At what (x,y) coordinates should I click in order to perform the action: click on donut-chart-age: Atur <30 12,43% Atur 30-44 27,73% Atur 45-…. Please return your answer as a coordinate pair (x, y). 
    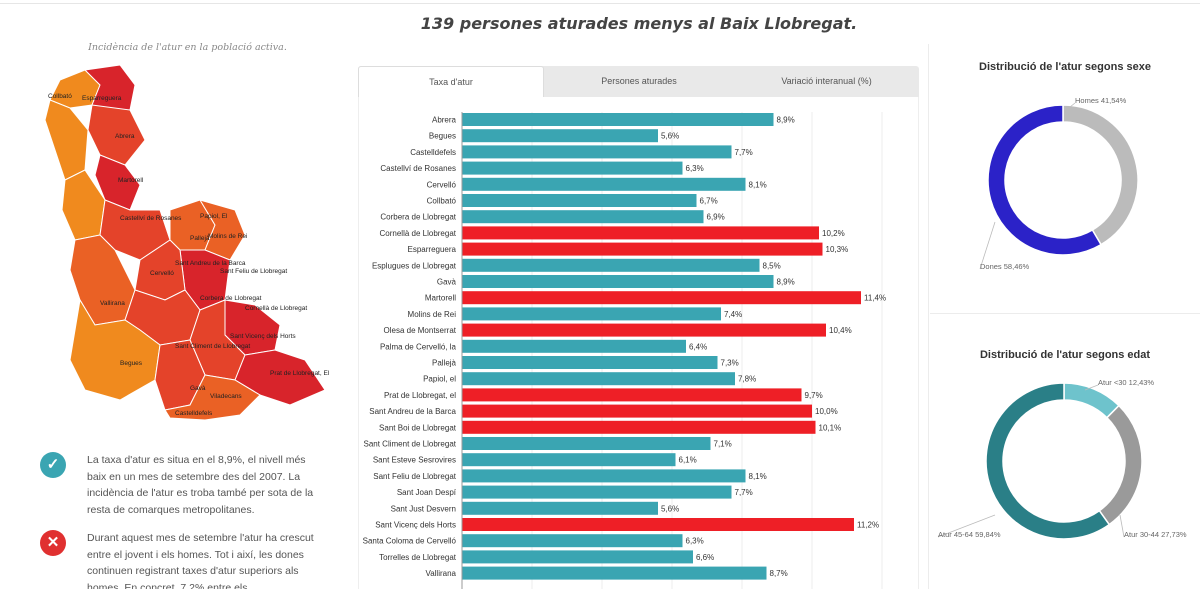
    Looking at the image, I should click on (1062, 459).